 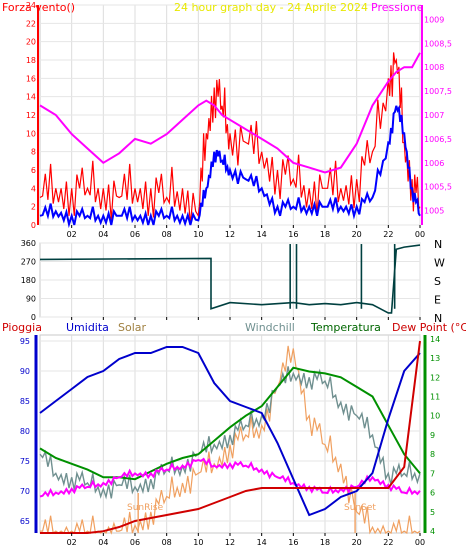 I want to click on legend-windchill: Windchill, so click(x=270, y=327).